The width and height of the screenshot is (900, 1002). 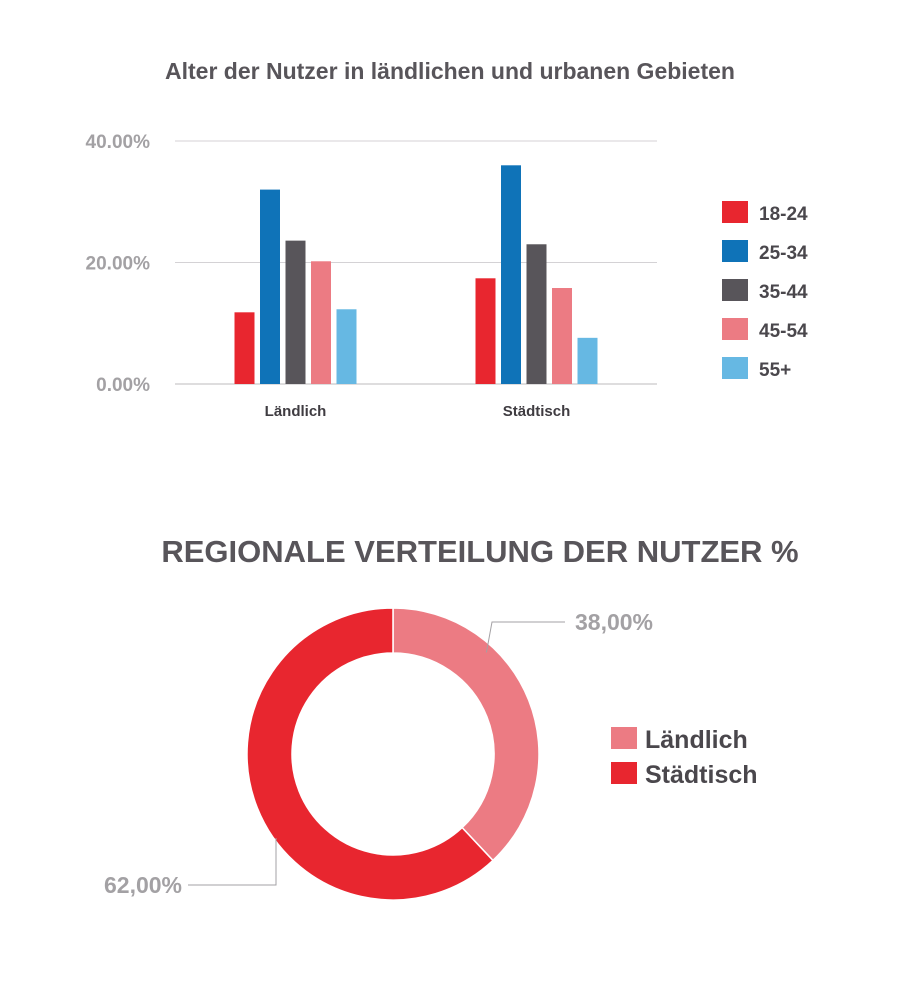 What do you see at coordinates (587, 360) in the screenshot?
I see `bar-55+-Städtisch` at bounding box center [587, 360].